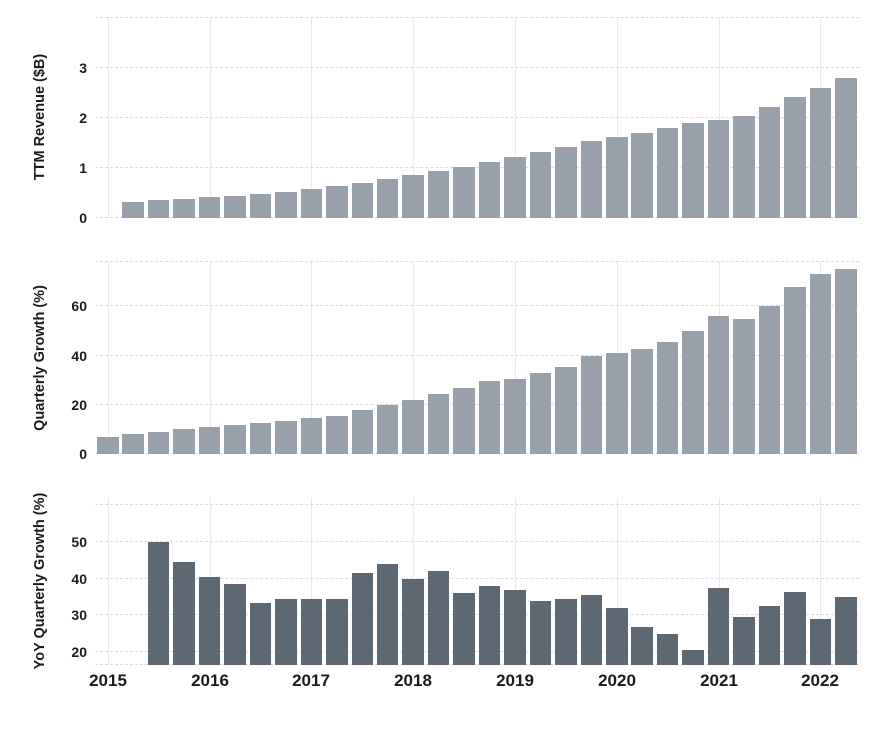 Image resolution: width=890 pixels, height=729 pixels. Describe the element at coordinates (617, 680) in the screenshot. I see `x-year-label: 2020` at that location.